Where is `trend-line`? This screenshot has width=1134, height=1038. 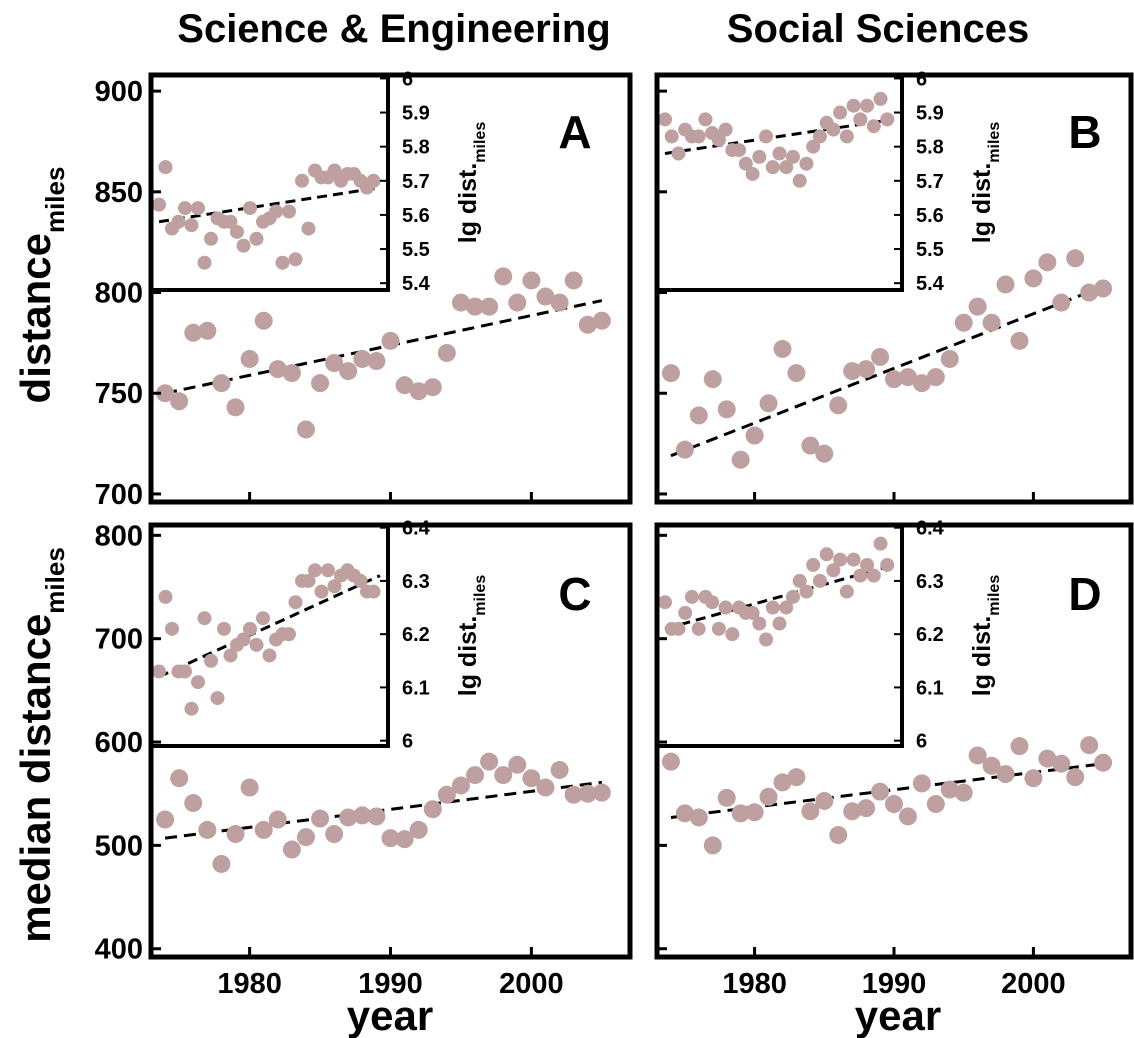 trend-line is located at coordinates (383, 810).